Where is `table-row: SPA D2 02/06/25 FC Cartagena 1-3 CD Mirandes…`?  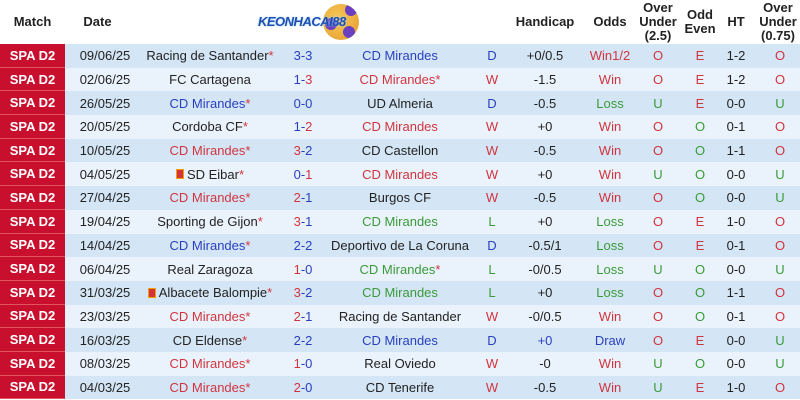 table-row: SPA D2 02/06/25 FC Cartagena 1-3 CD Mirandes… is located at coordinates (400, 79).